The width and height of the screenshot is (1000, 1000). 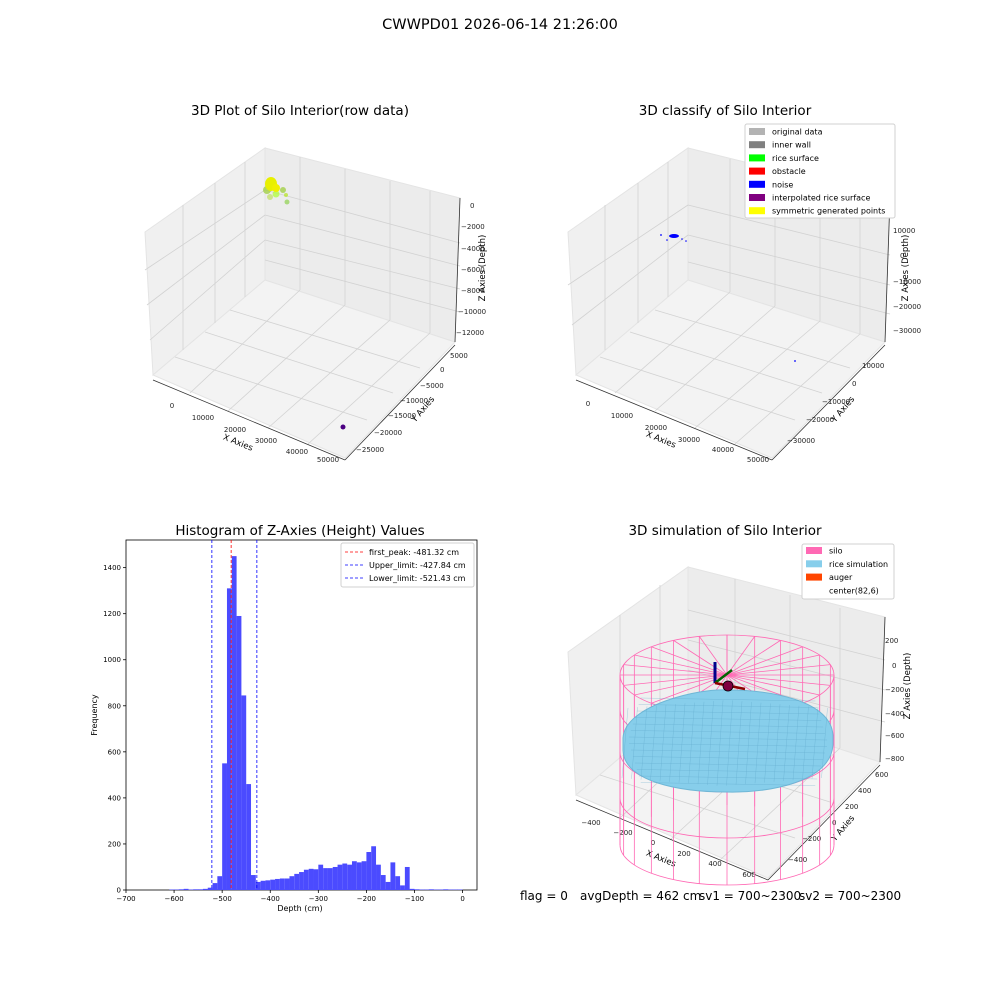 What do you see at coordinates (370, 450) in the screenshot?
I see `raw-ytick: −25000` at bounding box center [370, 450].